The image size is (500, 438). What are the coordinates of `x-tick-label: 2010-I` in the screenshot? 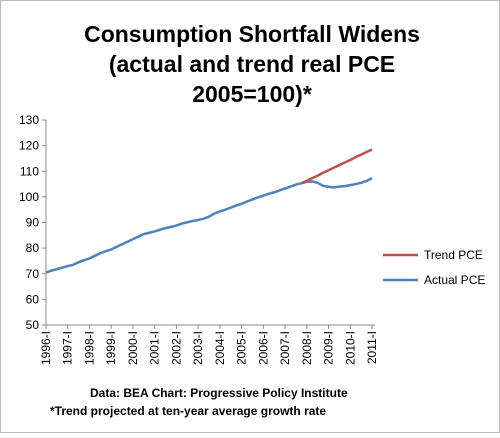 It's located at (350, 348).